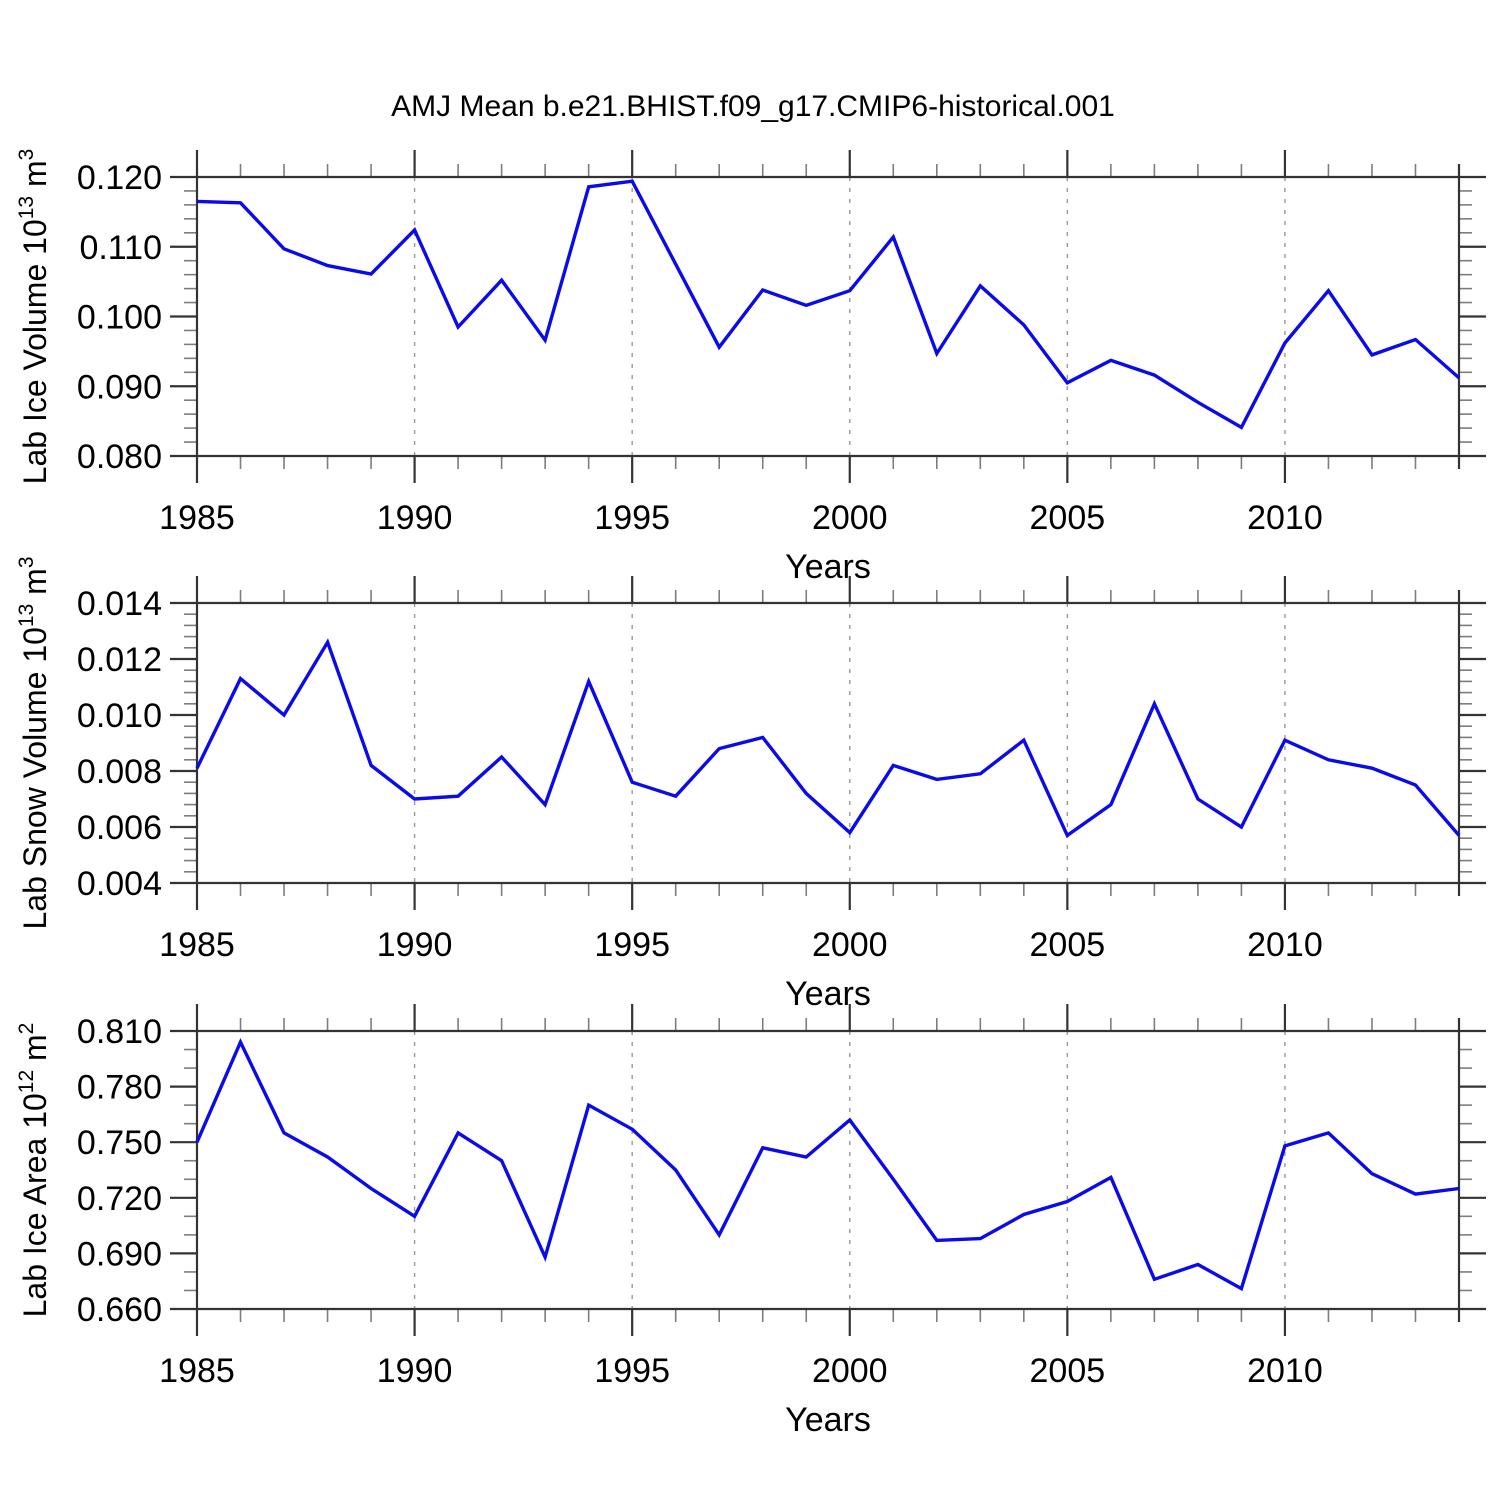 The height and width of the screenshot is (1500, 1500). Describe the element at coordinates (119, 660) in the screenshot. I see `y-tick-label: 0.012` at that location.